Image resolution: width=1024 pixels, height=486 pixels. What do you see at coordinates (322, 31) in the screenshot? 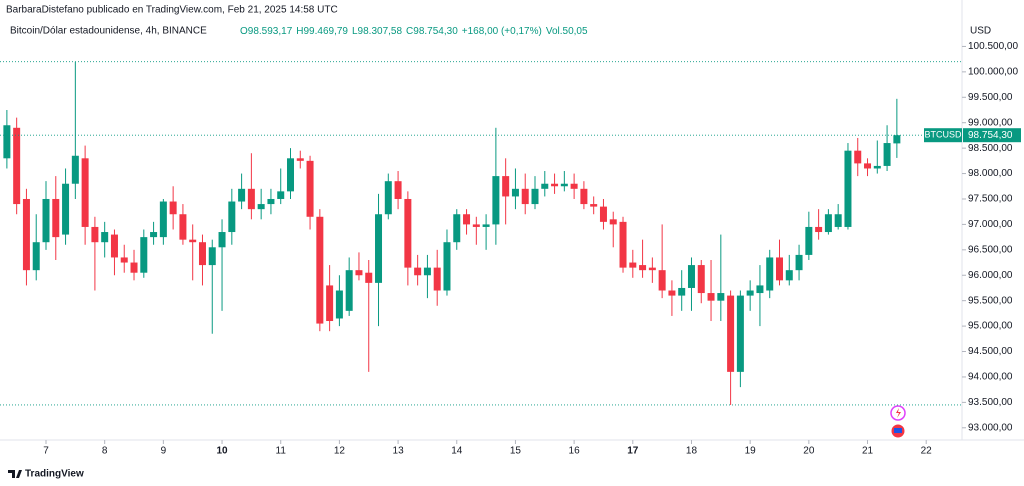
I see `legend-high: H99.469,79` at bounding box center [322, 31].